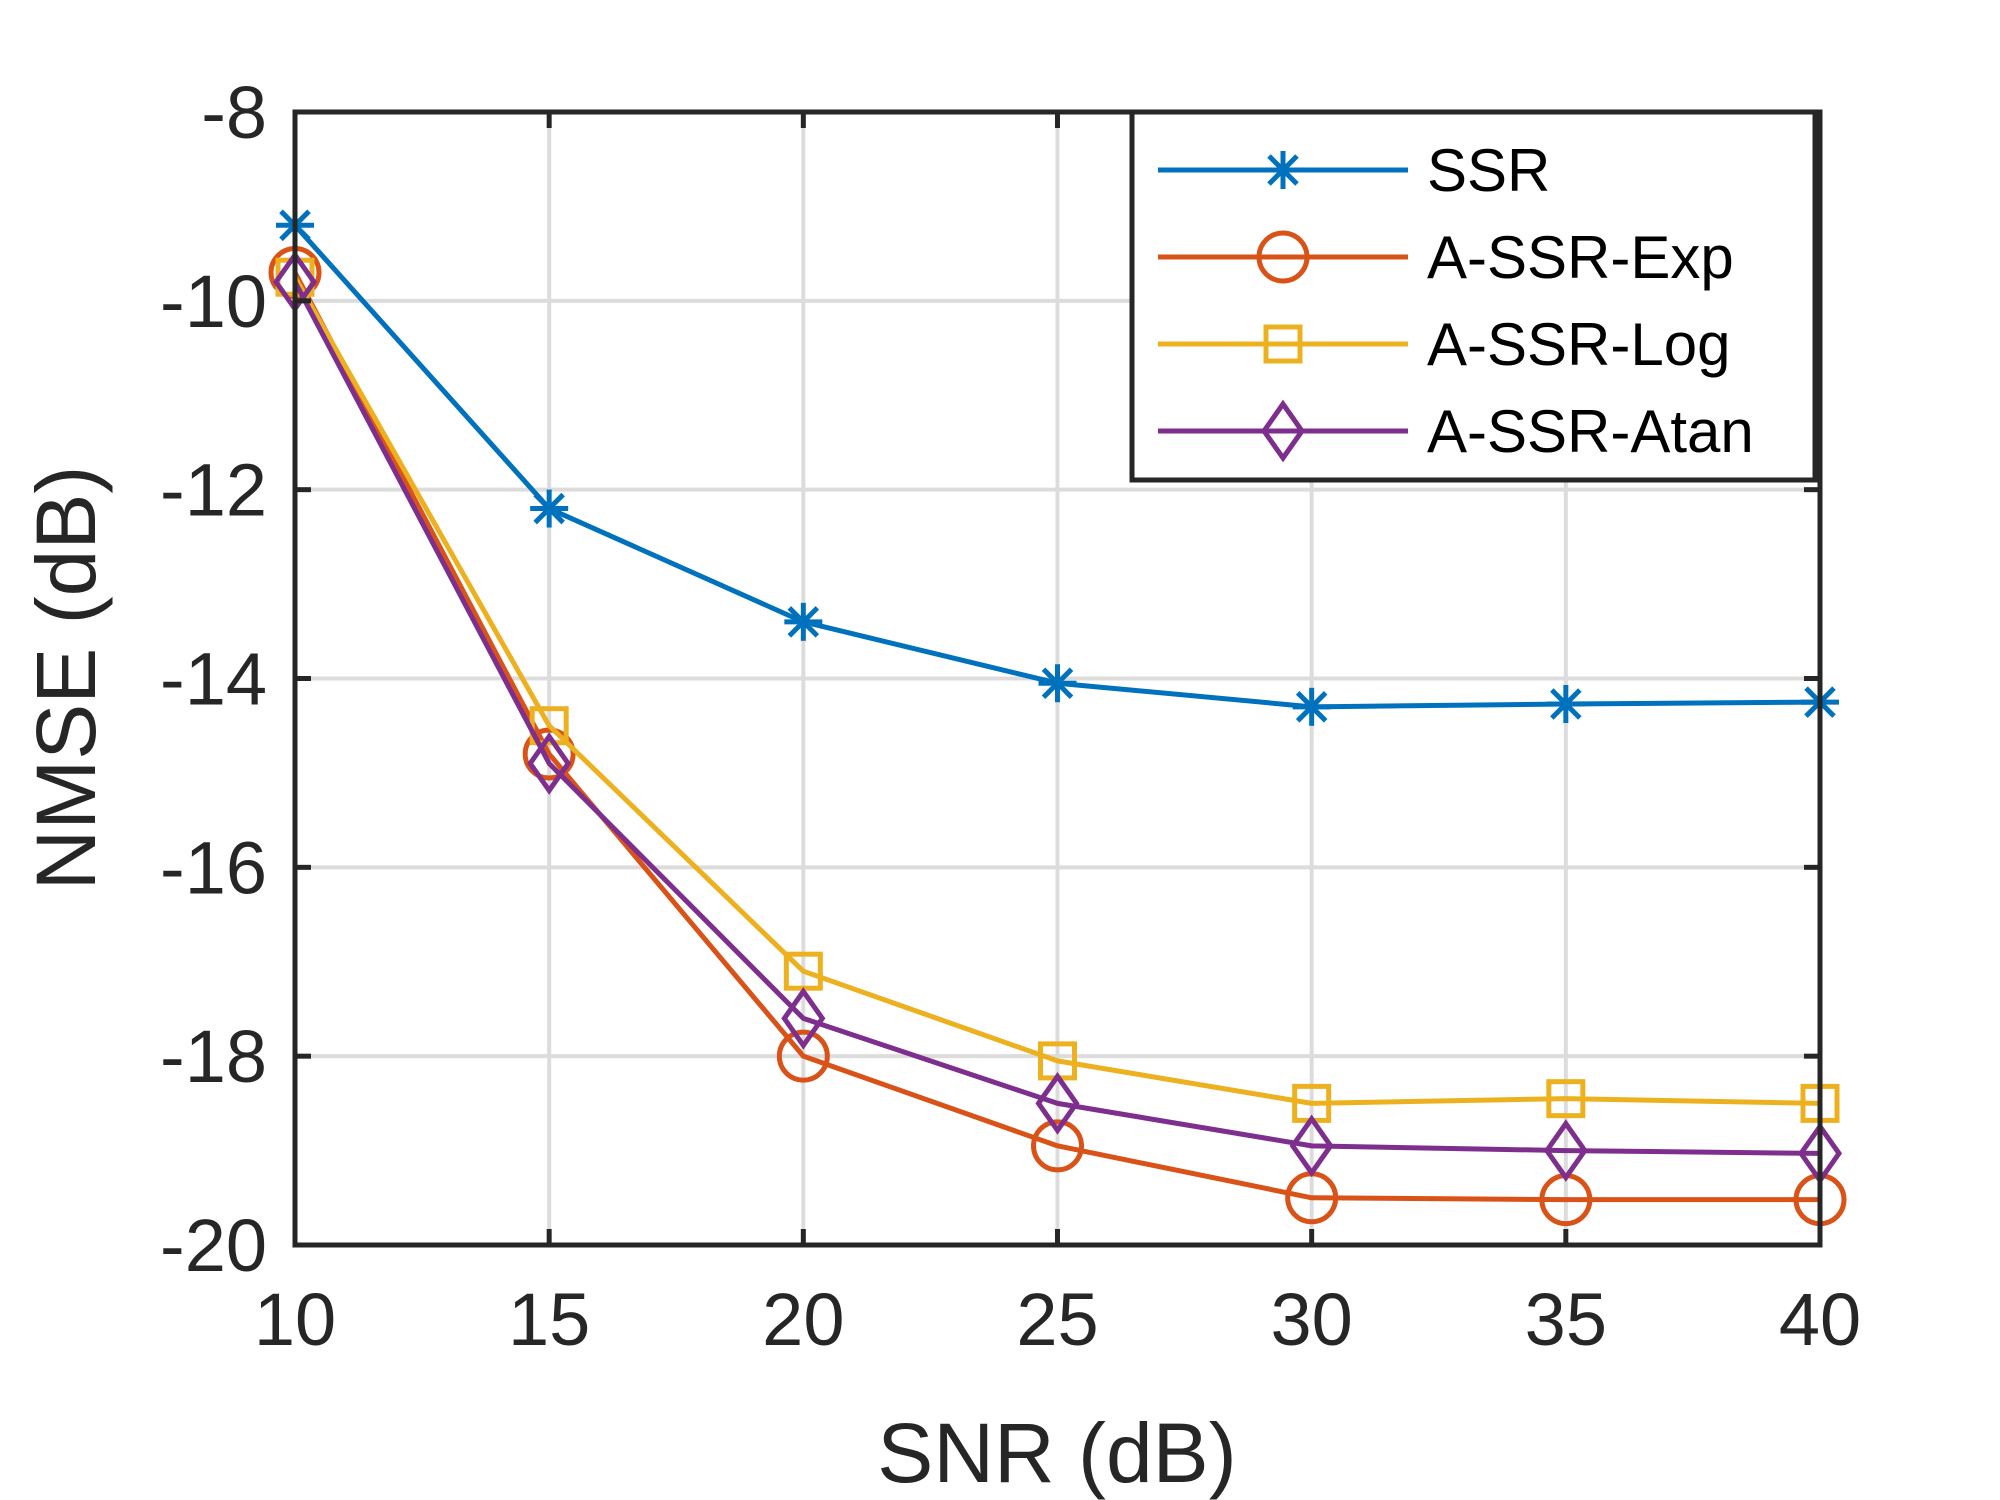 This screenshot has height=1500, width=2000. What do you see at coordinates (1283, 257) in the screenshot?
I see `legend-marker-a-ssr-exp` at bounding box center [1283, 257].